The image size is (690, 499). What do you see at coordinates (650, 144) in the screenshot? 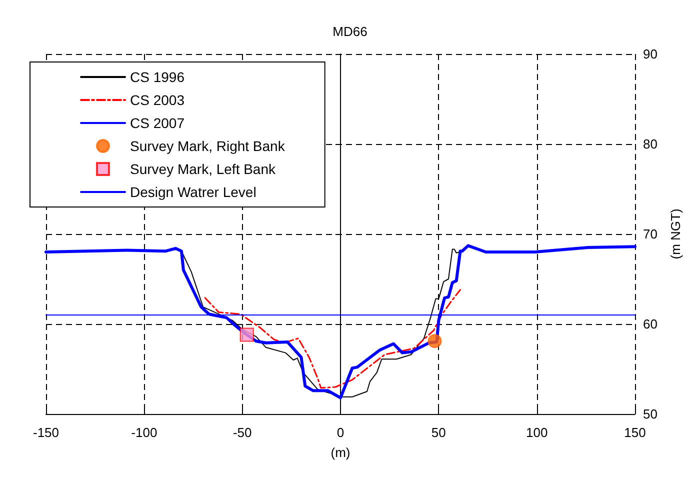
I see `y-tick-label: 80` at bounding box center [650, 144].